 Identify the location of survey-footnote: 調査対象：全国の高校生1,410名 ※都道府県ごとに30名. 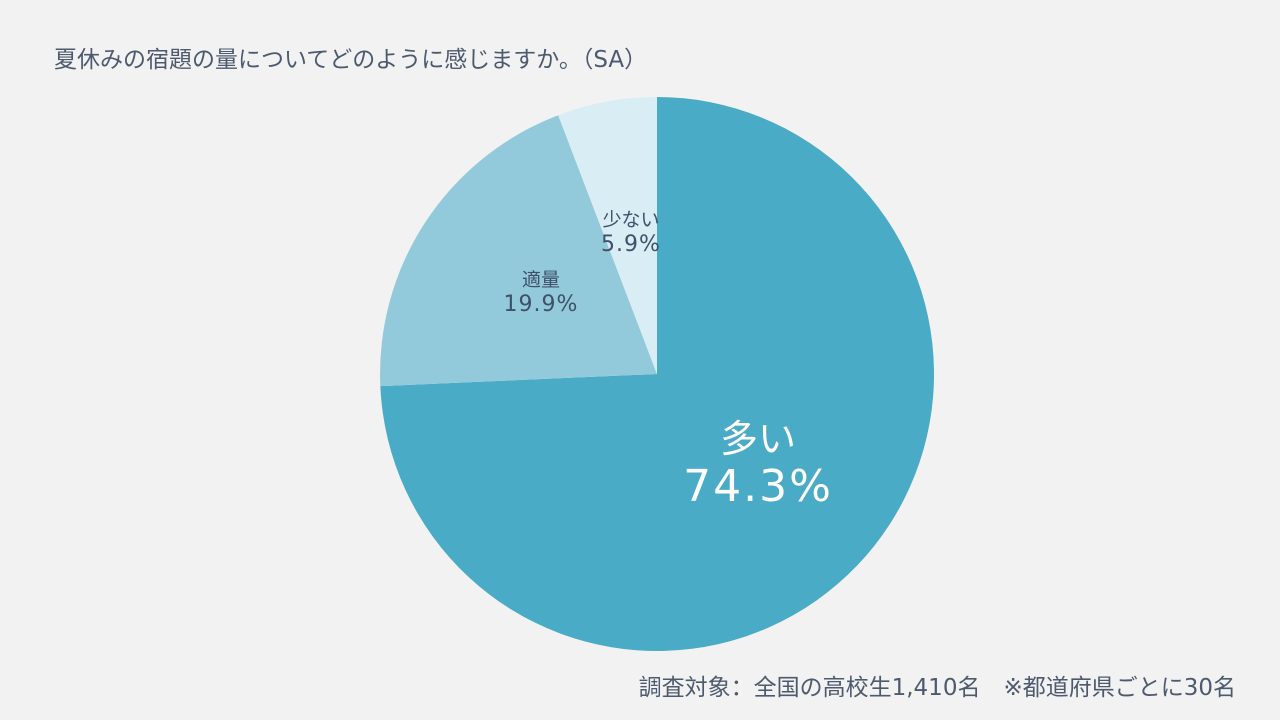
(937, 688).